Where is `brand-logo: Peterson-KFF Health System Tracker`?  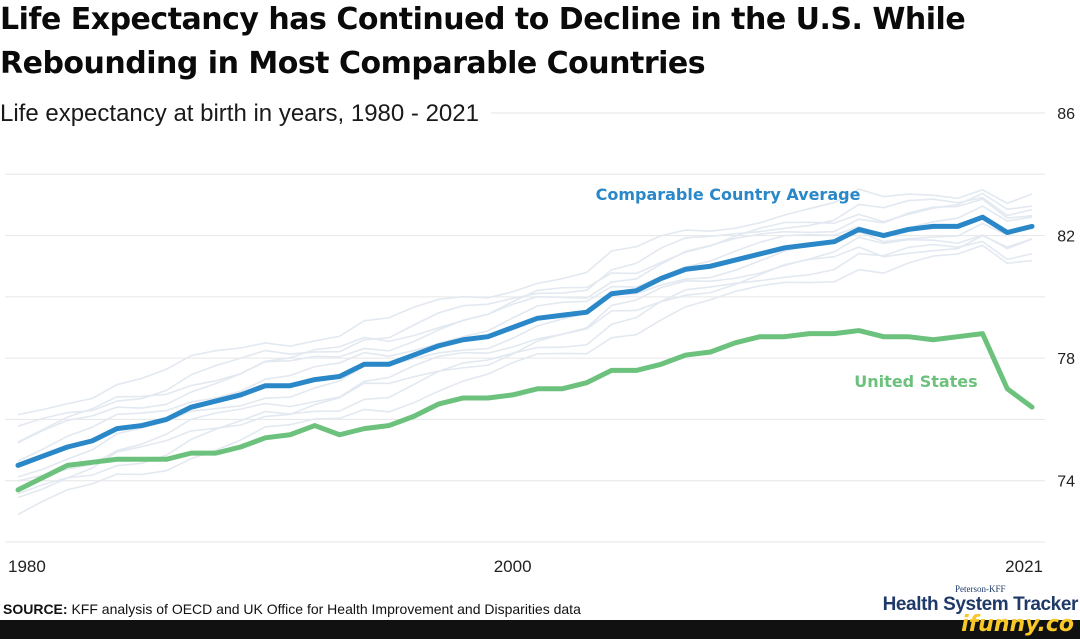
brand-logo: Peterson-KFF Health System Tracker is located at coordinates (980, 600).